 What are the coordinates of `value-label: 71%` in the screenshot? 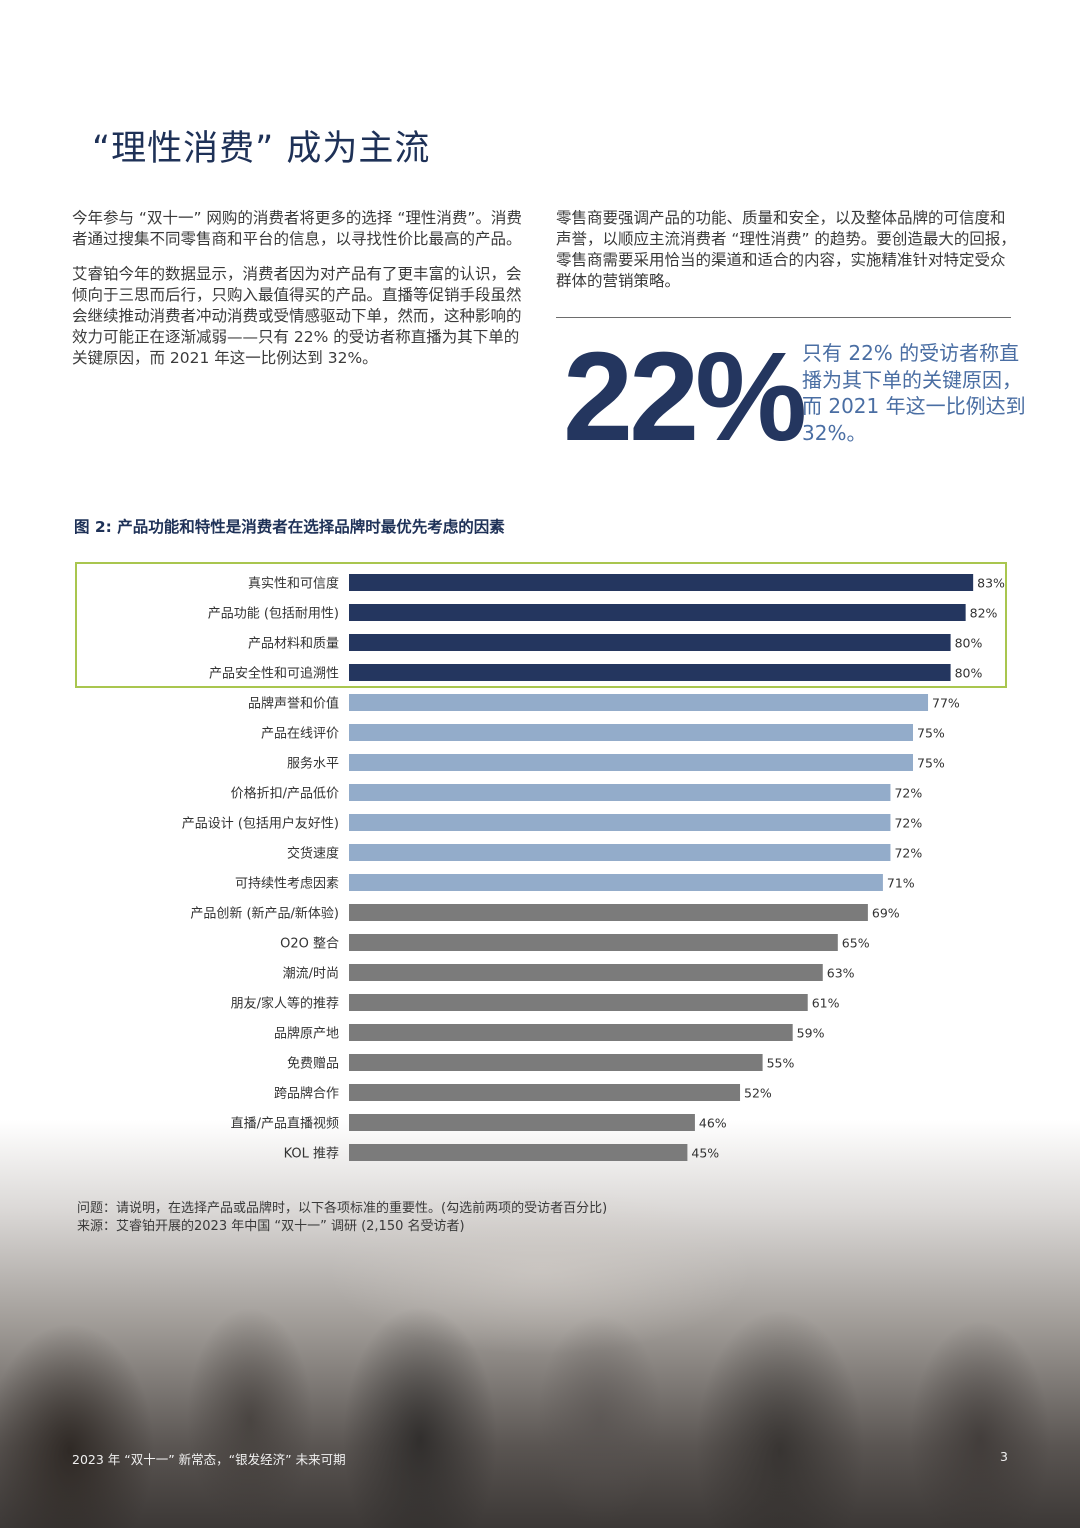 It's located at (901, 883).